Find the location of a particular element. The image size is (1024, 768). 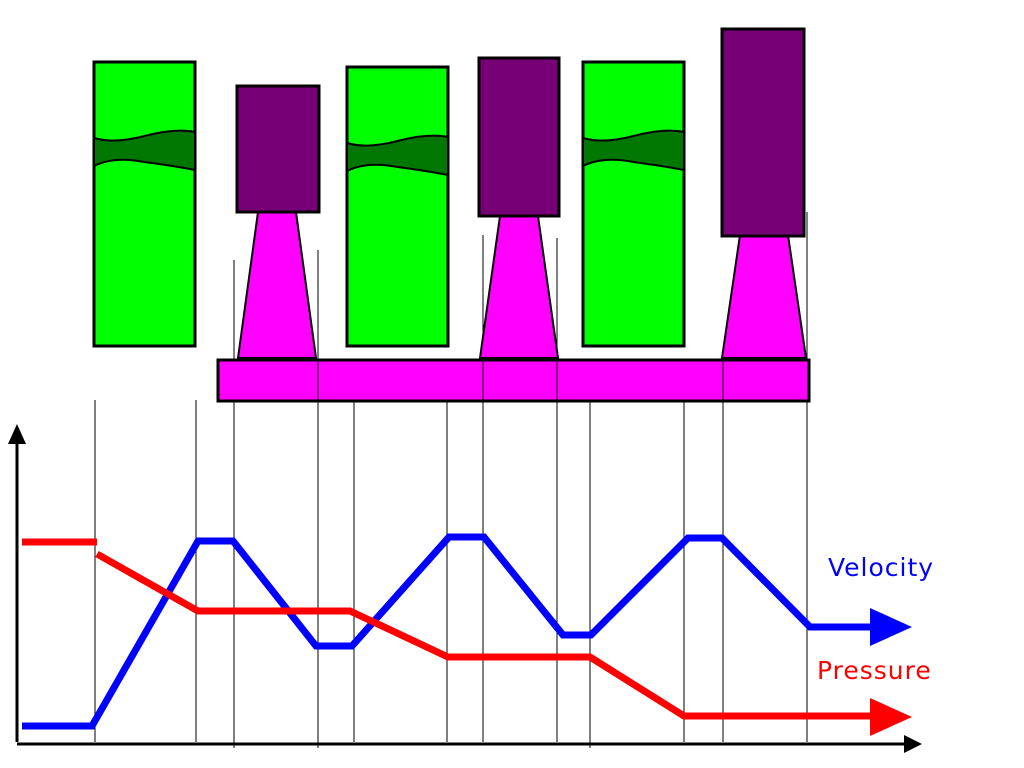

x-axis-arrow is located at coordinates (913, 744).